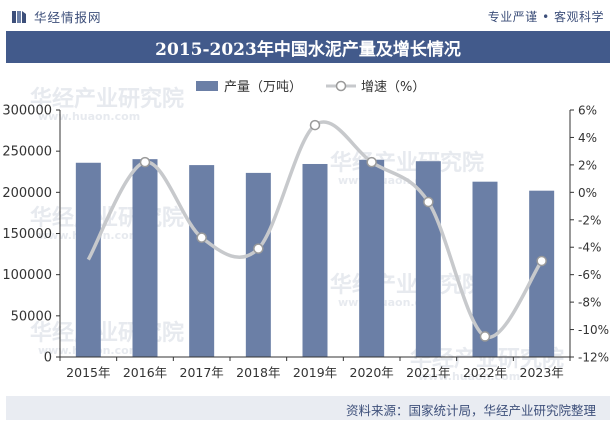  What do you see at coordinates (27, 152) in the screenshot?
I see `left-tick-label: 250000` at bounding box center [27, 152].